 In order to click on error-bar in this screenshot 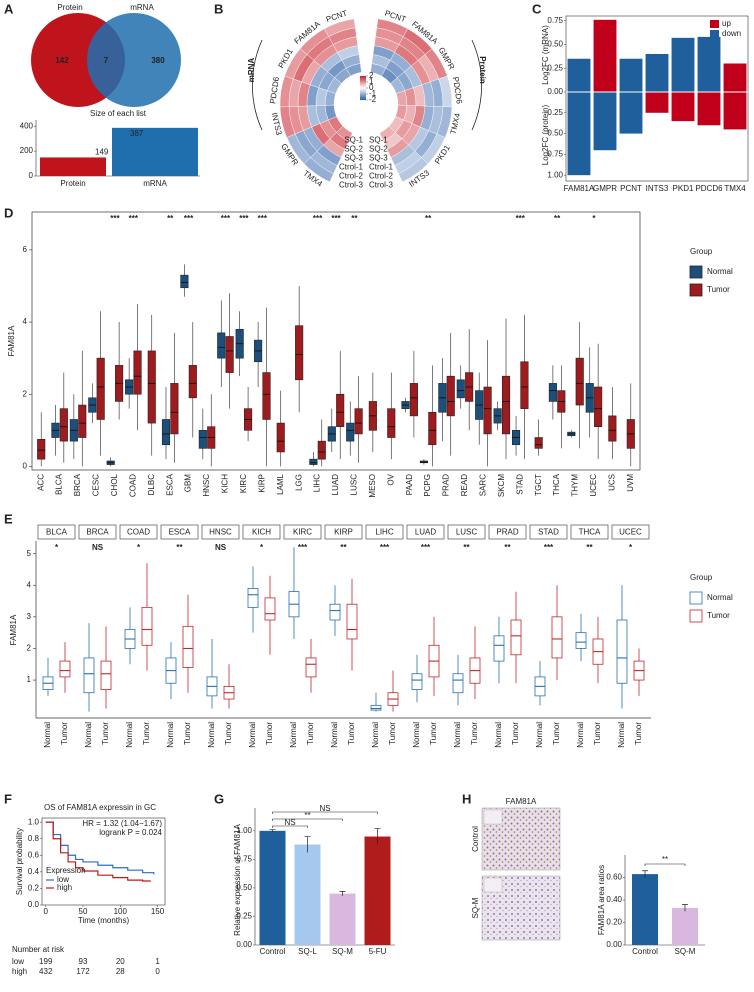, I will do `click(645, 874)`.